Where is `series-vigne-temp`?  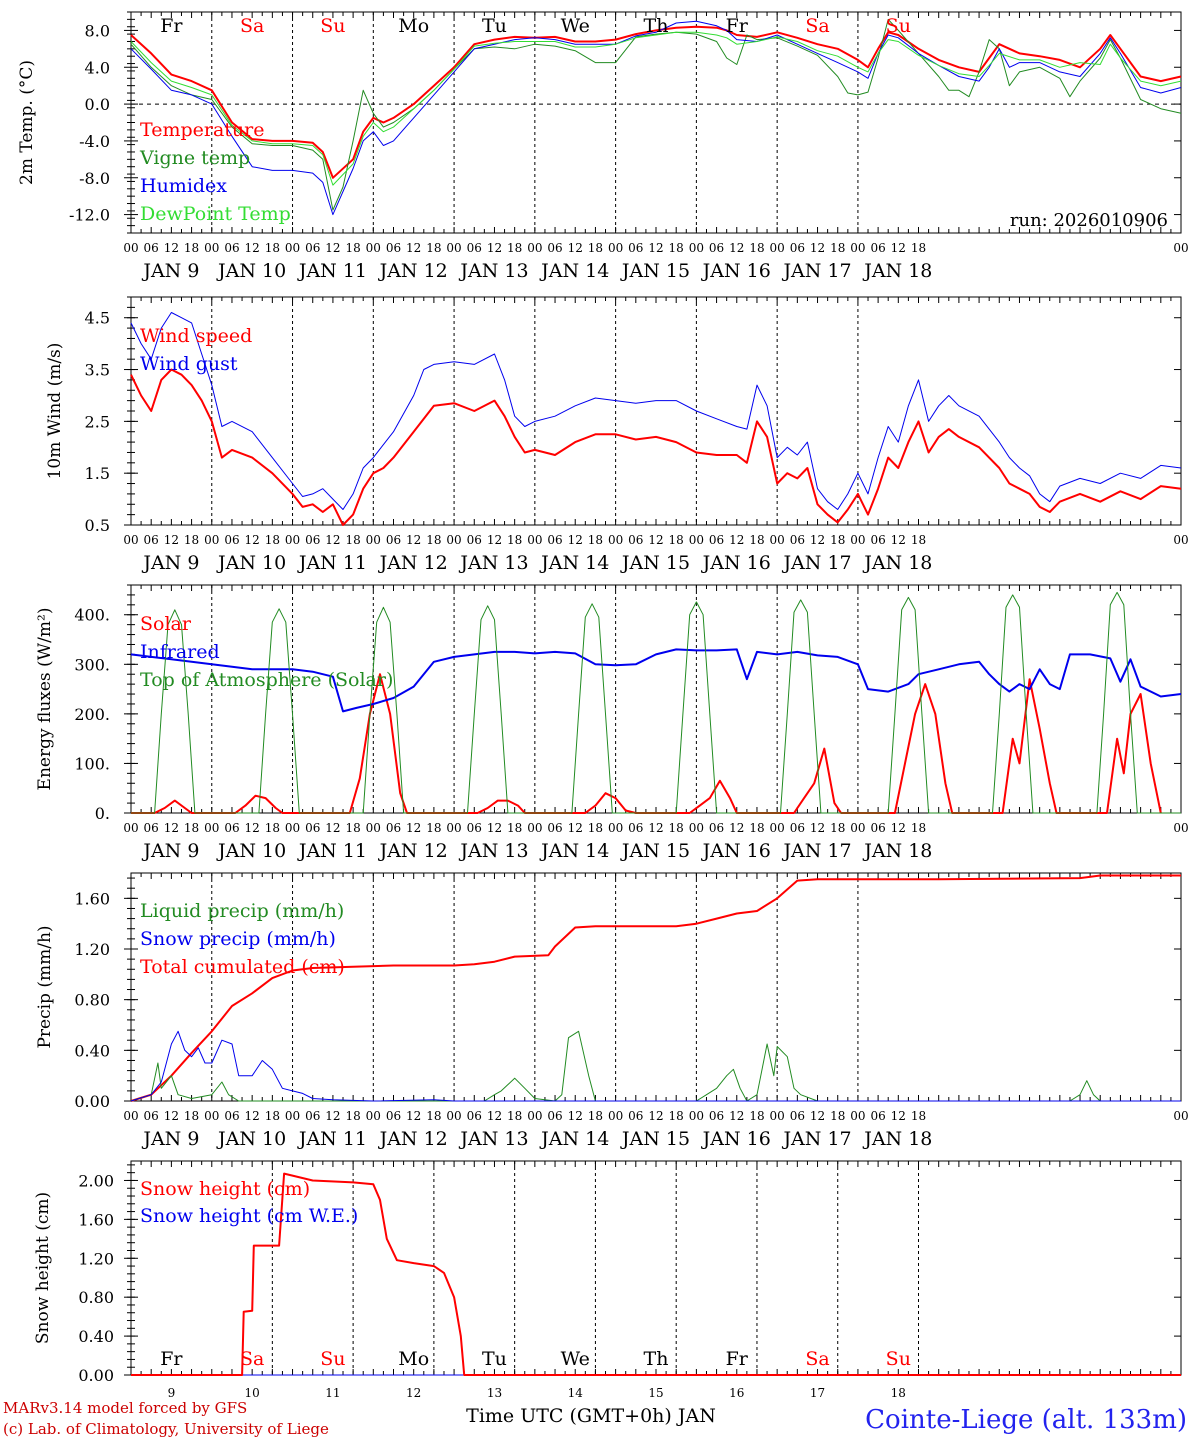
series-vigne-temp is located at coordinates (656, 114).